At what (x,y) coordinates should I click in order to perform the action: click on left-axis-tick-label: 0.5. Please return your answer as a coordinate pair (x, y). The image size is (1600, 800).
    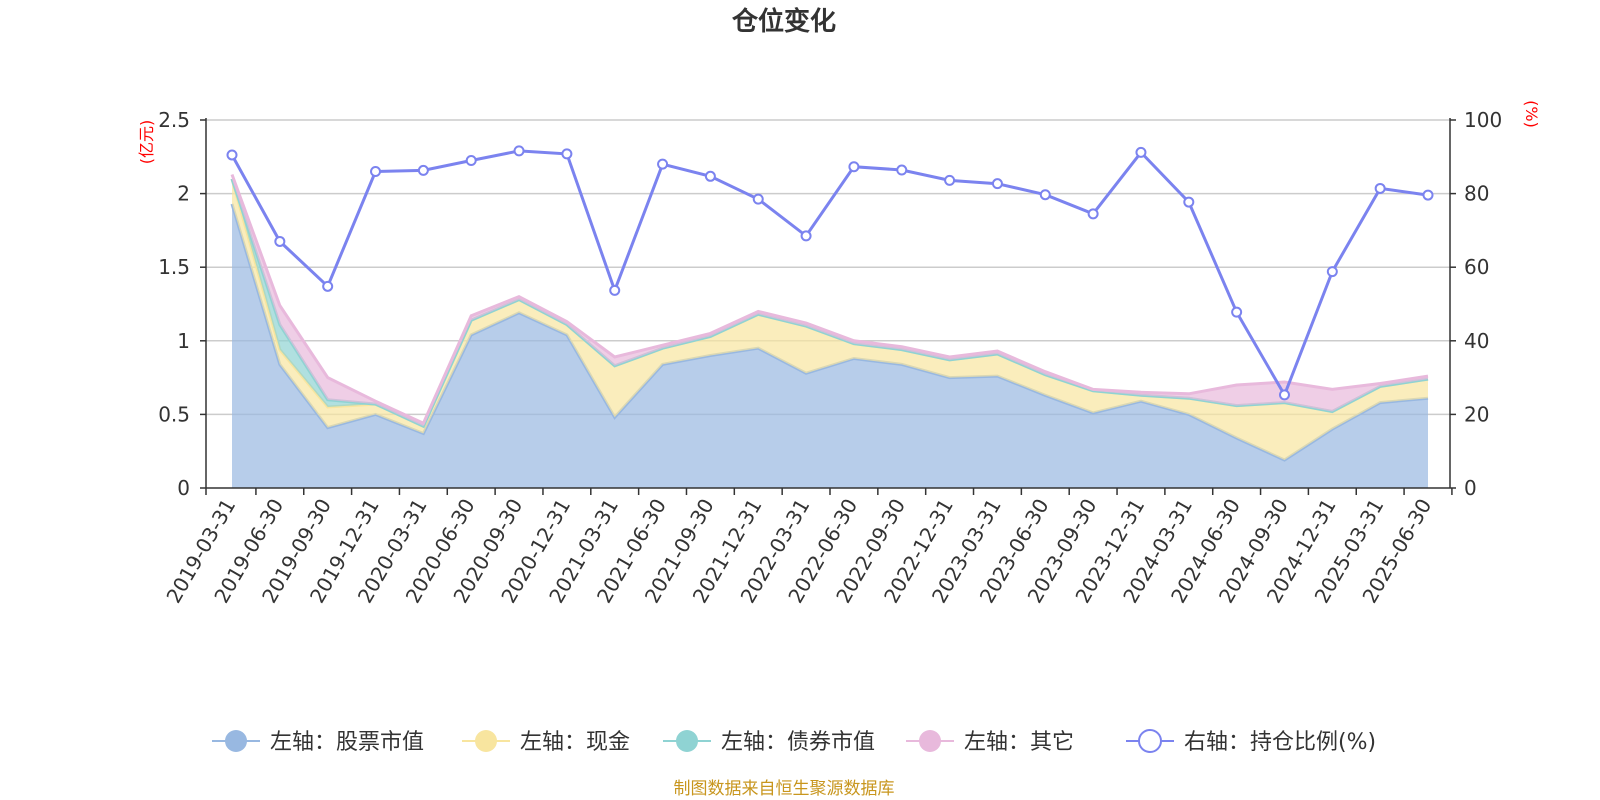
    Looking at the image, I should click on (174, 414).